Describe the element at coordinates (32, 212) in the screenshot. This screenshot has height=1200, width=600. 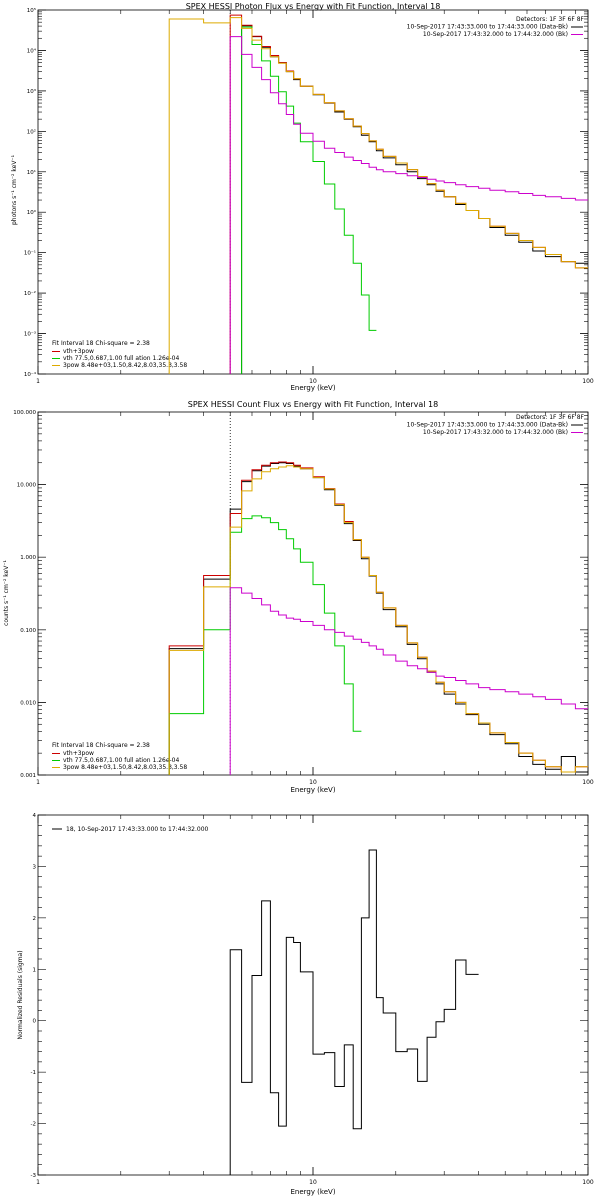
I see `y-tick-label: 10⁰` at that location.